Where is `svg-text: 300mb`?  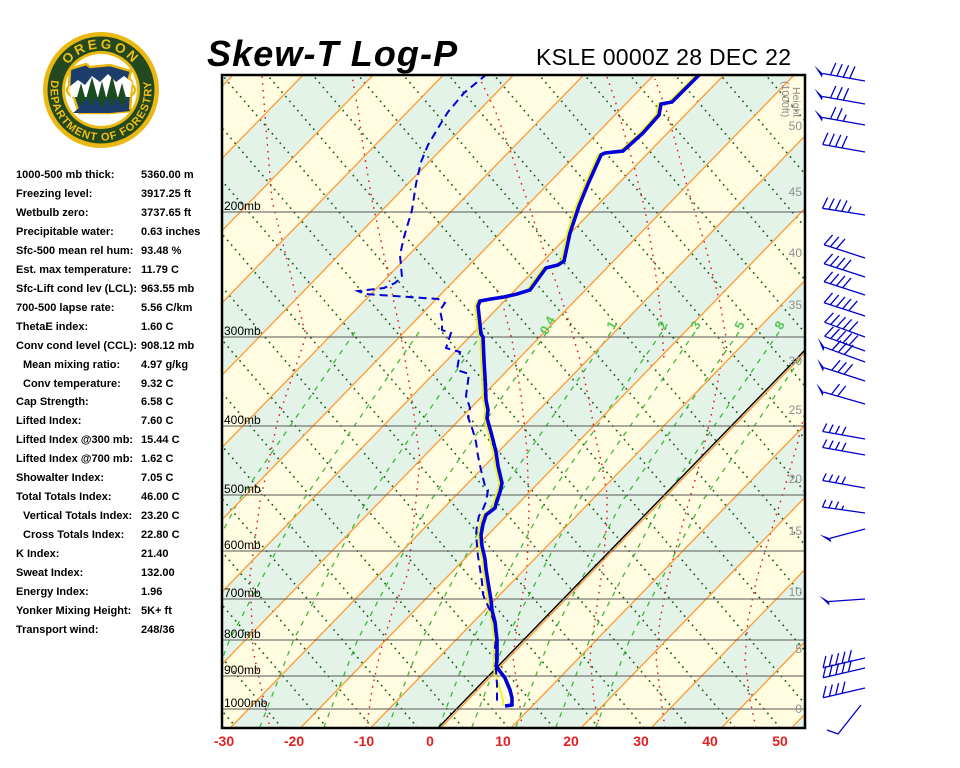 svg-text: 300mb is located at coordinates (242, 331).